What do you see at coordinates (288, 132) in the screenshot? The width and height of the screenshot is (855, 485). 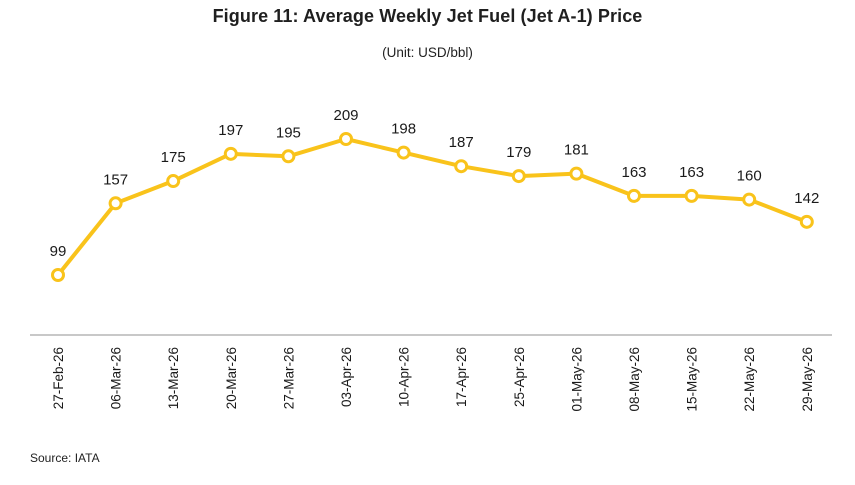 I see `data-label: 195` at bounding box center [288, 132].